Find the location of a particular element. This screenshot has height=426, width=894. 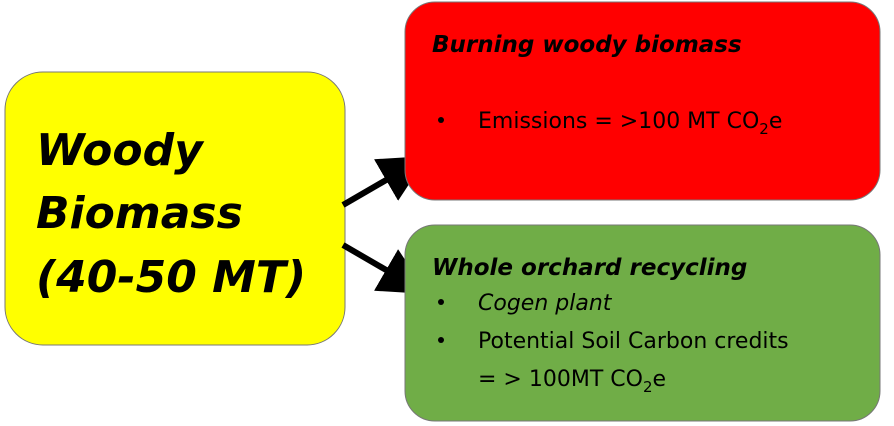

source-line: (40-50 MT) is located at coordinates (171, 277).